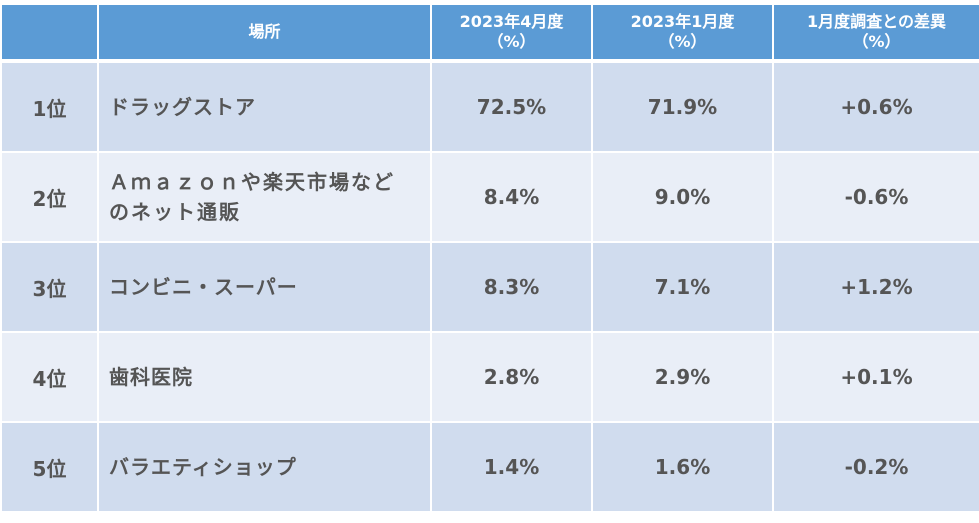 This screenshot has width=979, height=523. Describe the element at coordinates (511, 377) in the screenshot. I see `apr-cell: 2.8%` at that location.